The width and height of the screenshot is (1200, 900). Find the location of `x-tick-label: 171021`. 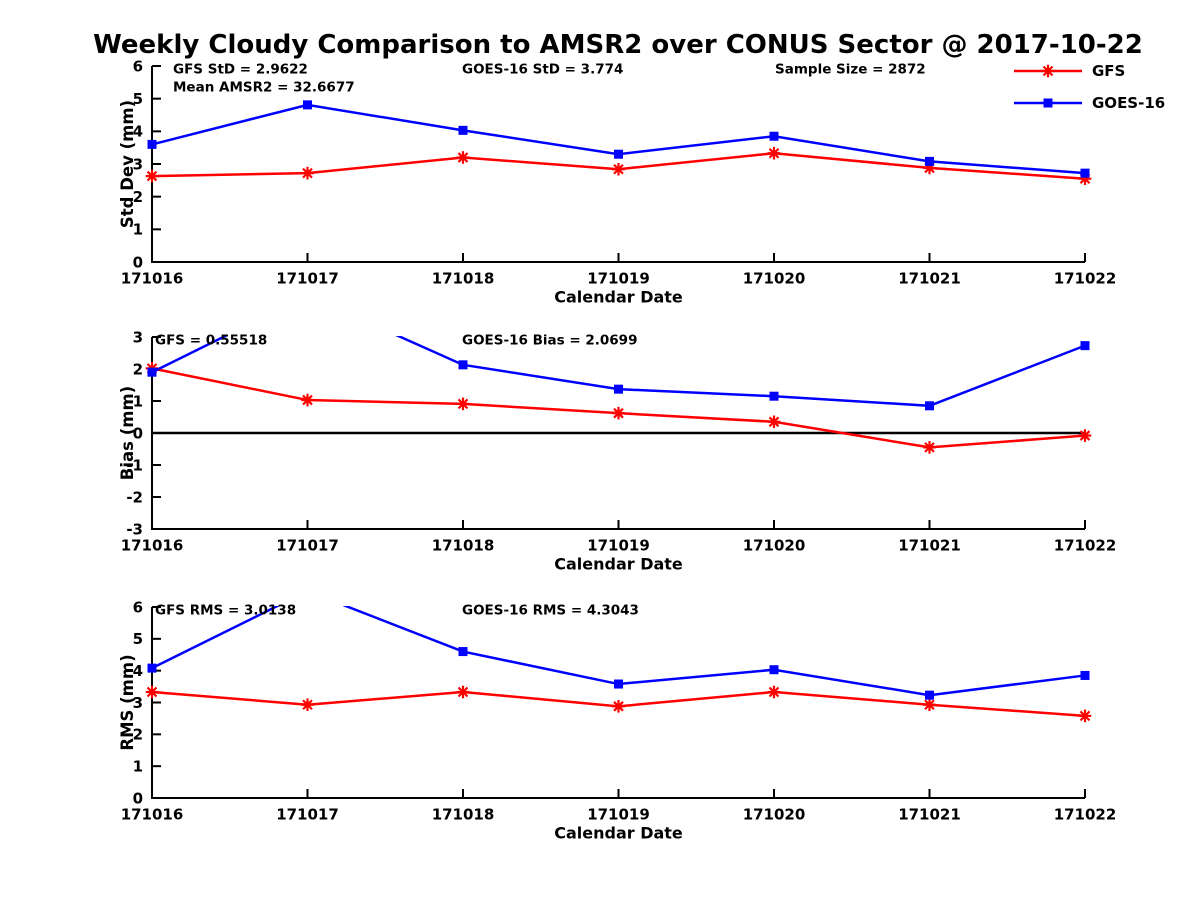

x-tick-label: 171021 is located at coordinates (929, 545).